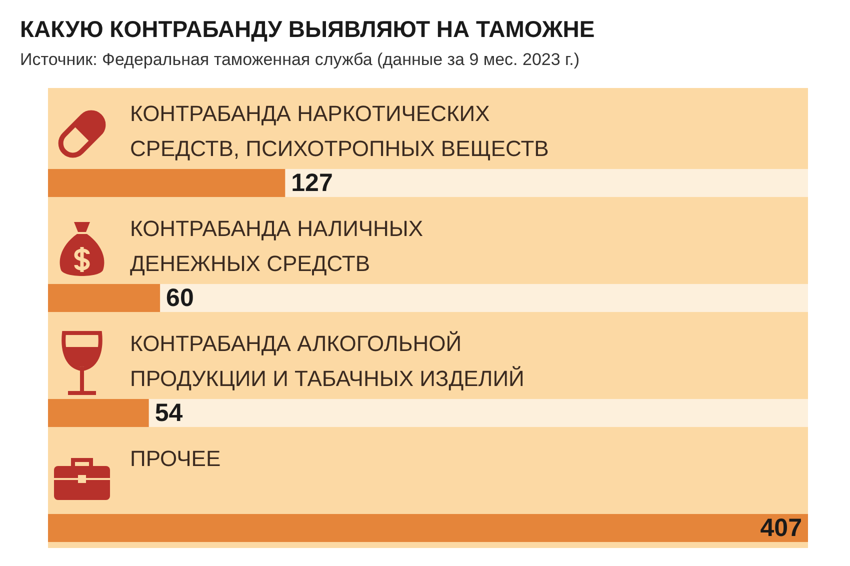  What do you see at coordinates (175, 458) in the screenshot?
I see `y-tick-label: ПРОЧЕЕ` at bounding box center [175, 458].